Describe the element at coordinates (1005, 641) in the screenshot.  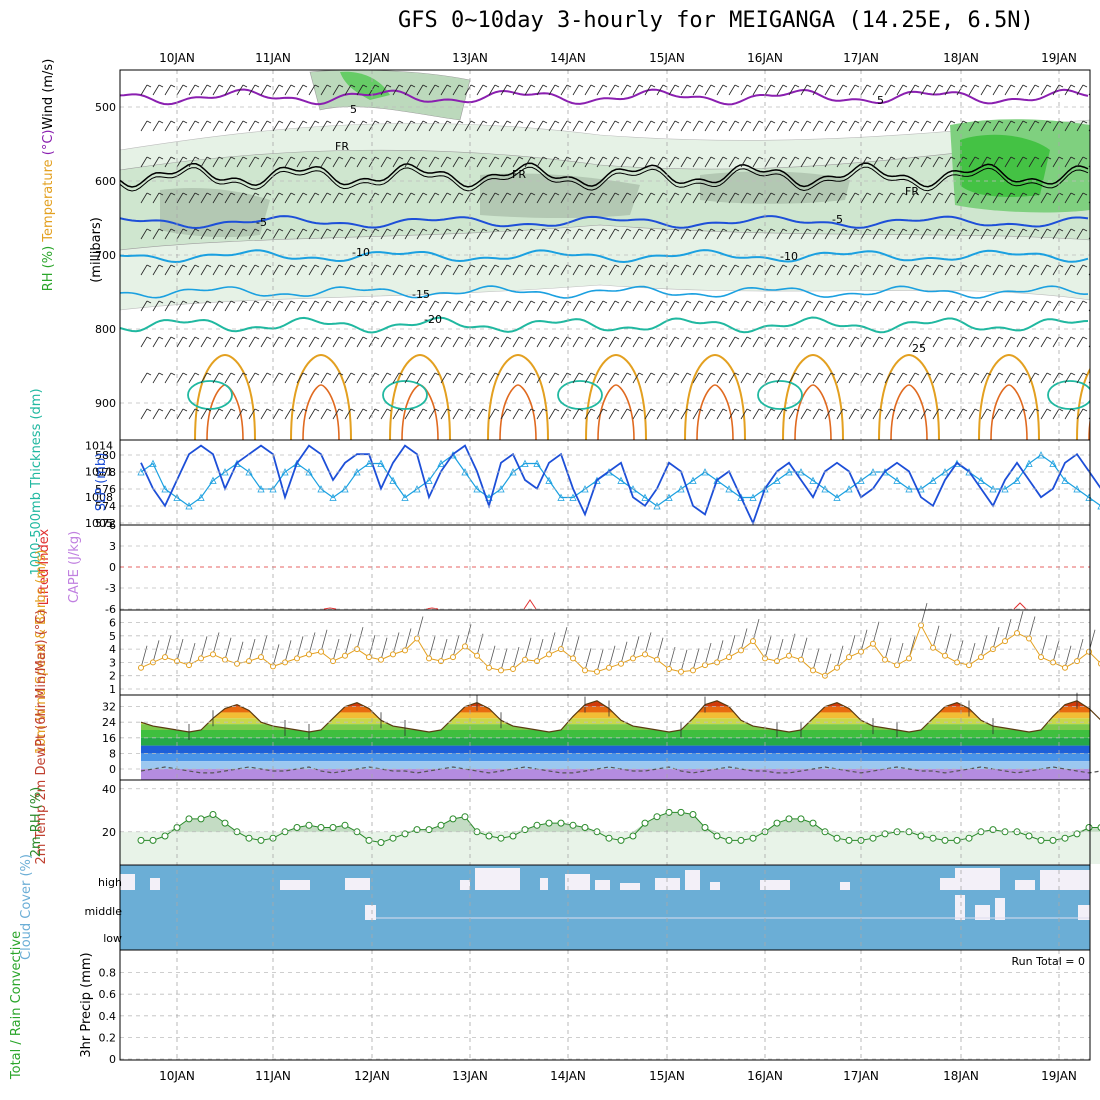
I see `wind-speed-point` at that location.